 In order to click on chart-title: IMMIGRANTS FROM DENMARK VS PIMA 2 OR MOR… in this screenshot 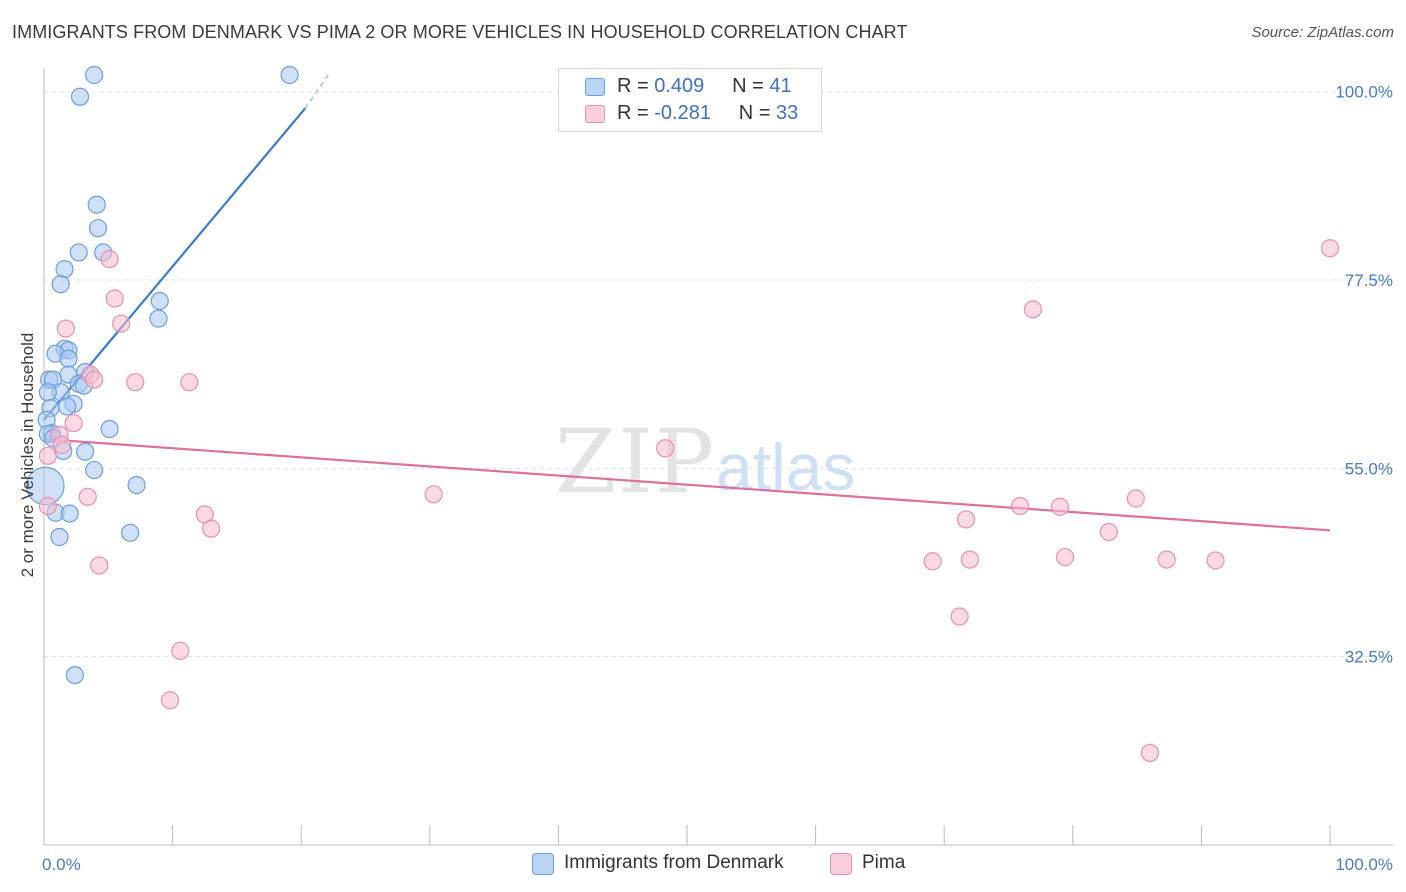, I will do `click(460, 32)`.